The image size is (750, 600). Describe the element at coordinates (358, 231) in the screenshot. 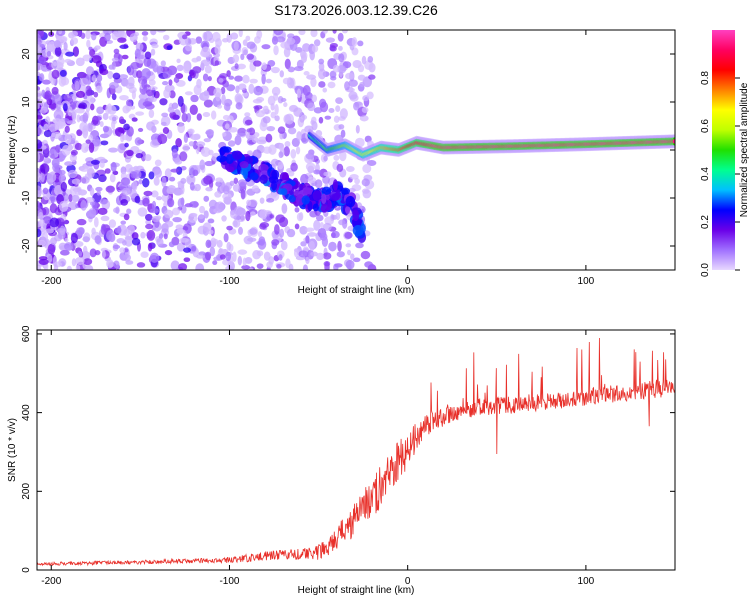

I see `spectrogram-branch-blob` at that location.